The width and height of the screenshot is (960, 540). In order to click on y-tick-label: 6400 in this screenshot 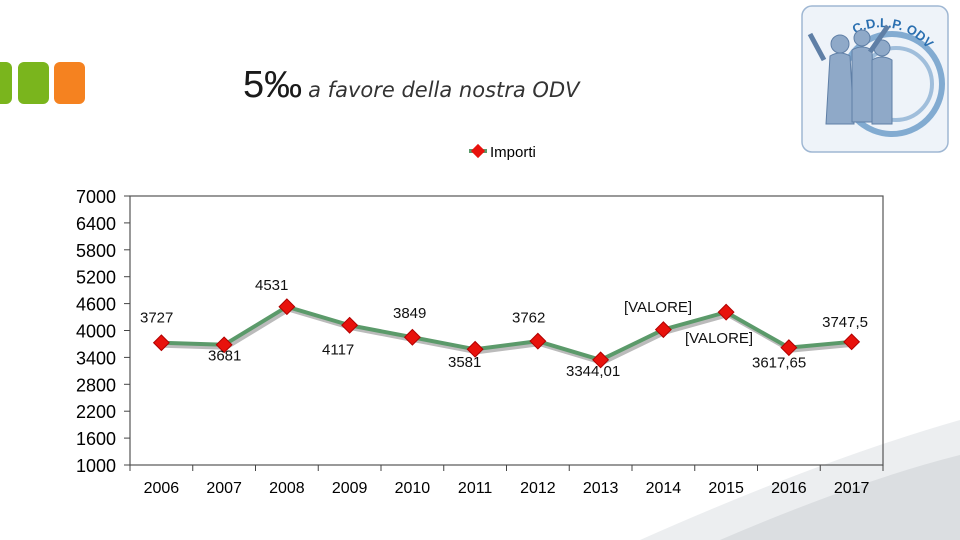, I will do `click(96, 224)`.